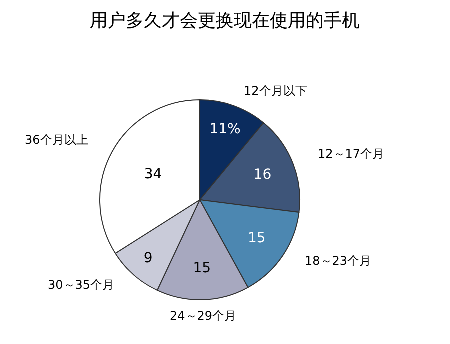 The width and height of the screenshot is (450, 344). What do you see at coordinates (203, 316) in the screenshot?
I see `slice-label: 24～29个月` at bounding box center [203, 316].